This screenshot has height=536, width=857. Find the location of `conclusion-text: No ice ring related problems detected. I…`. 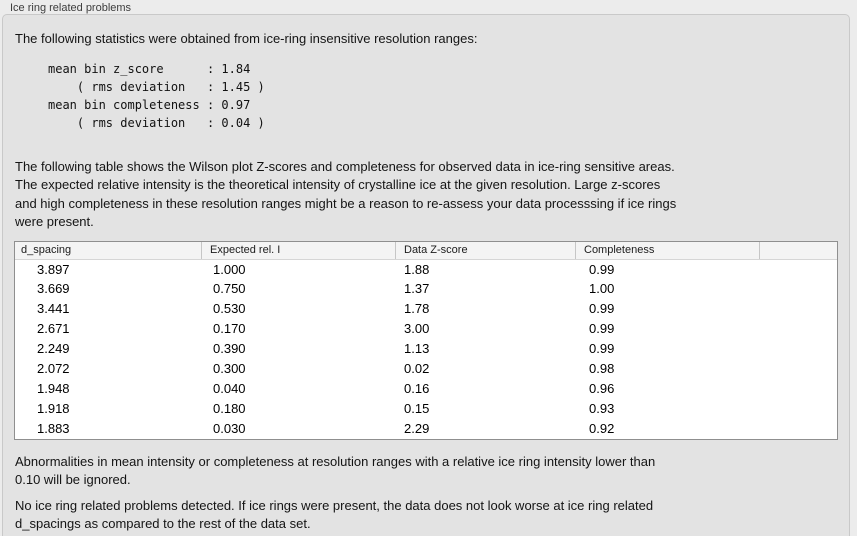

conclusion-text: No ice ring related problems detected. I… is located at coordinates (334, 514).